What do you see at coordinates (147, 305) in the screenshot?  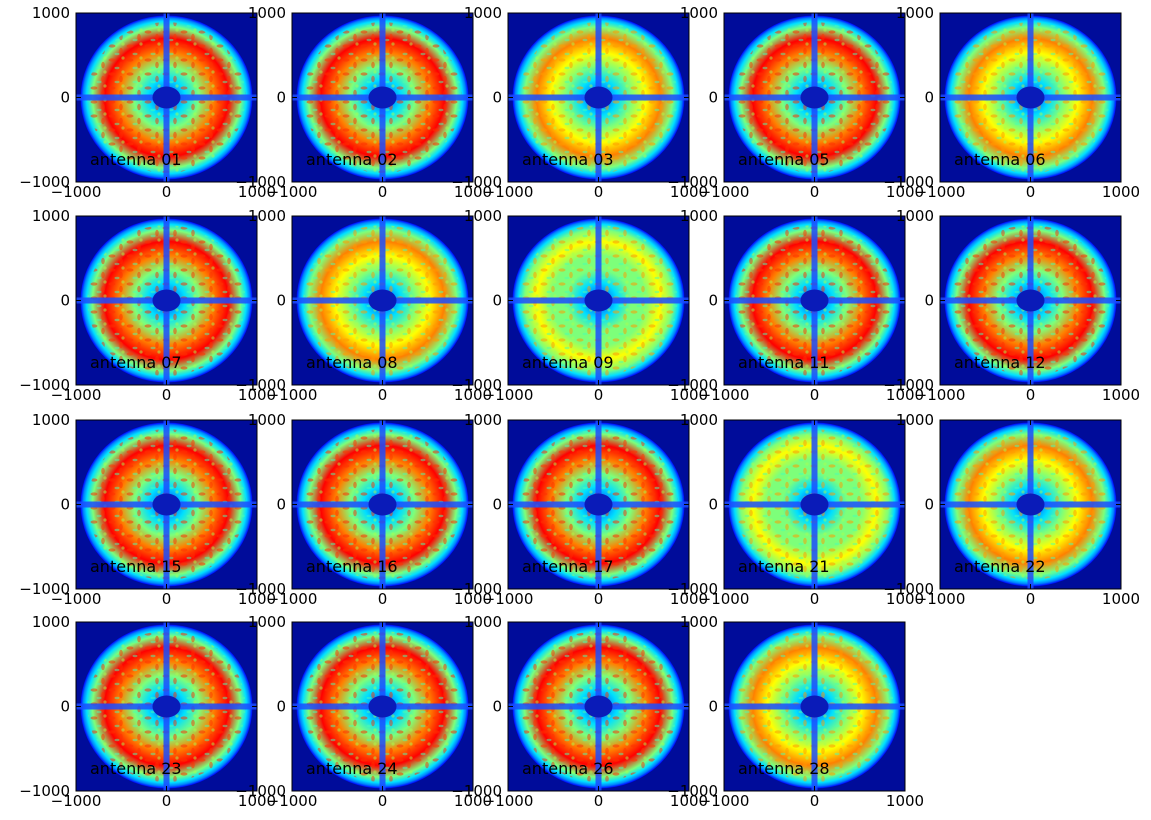 I see `antenna-panel: −1000−1000 0 0 1000 1000 antenna 07` at bounding box center [147, 305].